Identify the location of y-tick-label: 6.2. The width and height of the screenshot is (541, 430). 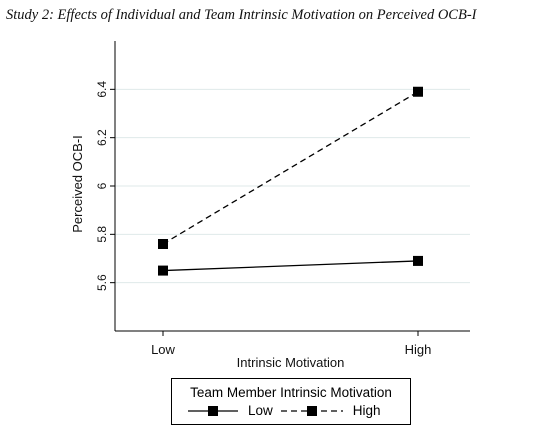
(102, 137).